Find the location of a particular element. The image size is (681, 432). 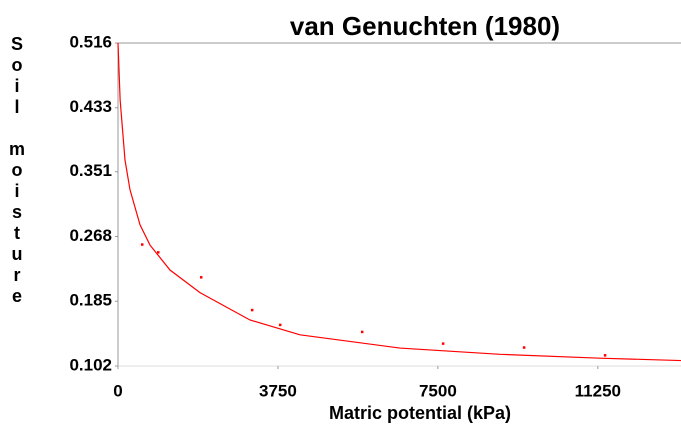

y-tick-label: 0.516 is located at coordinates (90, 41).